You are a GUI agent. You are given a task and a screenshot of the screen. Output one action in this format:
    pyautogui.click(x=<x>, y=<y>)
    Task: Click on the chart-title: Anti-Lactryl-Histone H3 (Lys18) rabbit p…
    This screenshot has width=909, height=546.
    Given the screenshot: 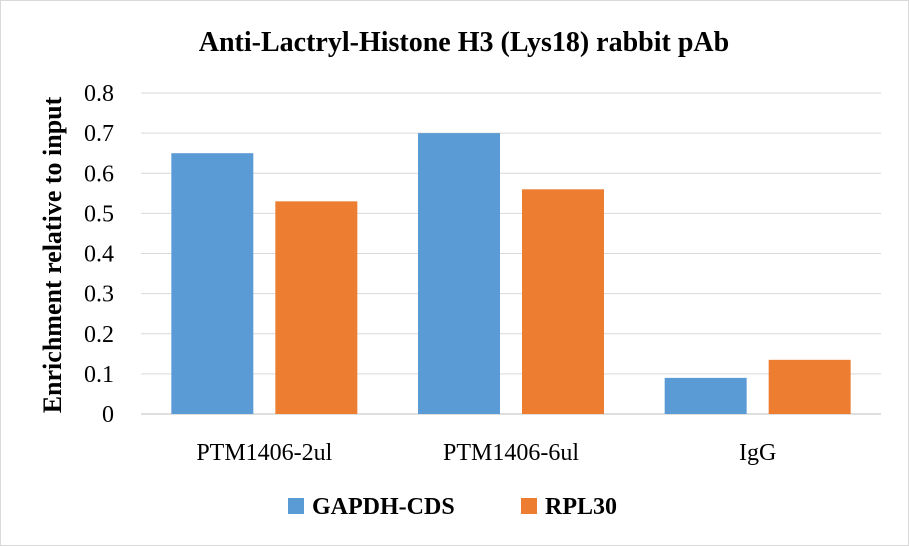 What is the action you would take?
    pyautogui.click(x=464, y=42)
    